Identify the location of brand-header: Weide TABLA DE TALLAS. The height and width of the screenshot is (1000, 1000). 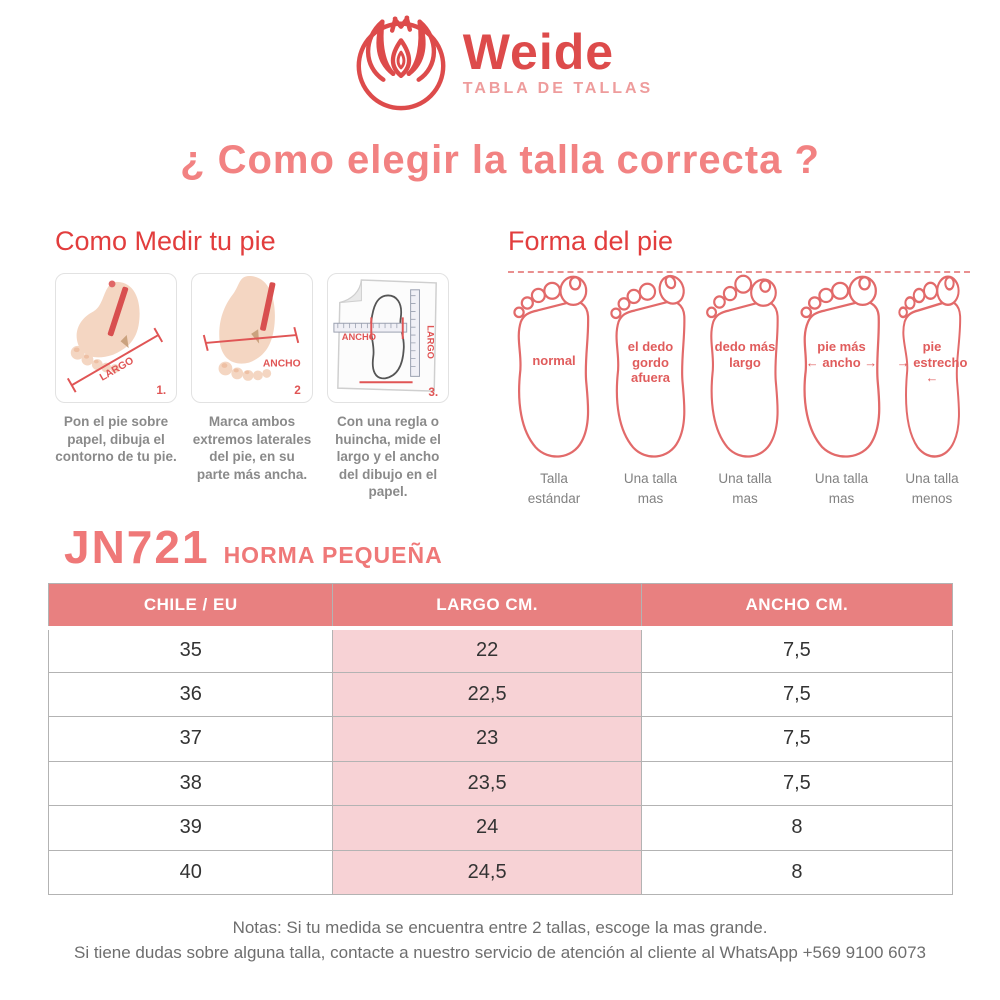
(500, 62).